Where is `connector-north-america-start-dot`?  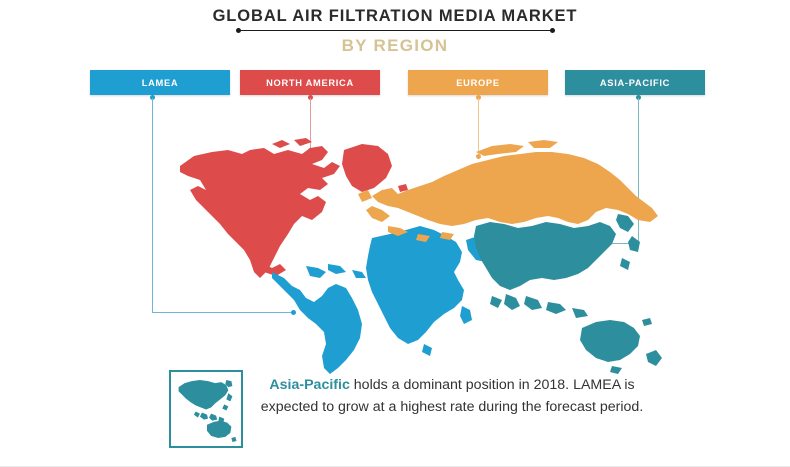
connector-north-america-start-dot is located at coordinates (310, 97).